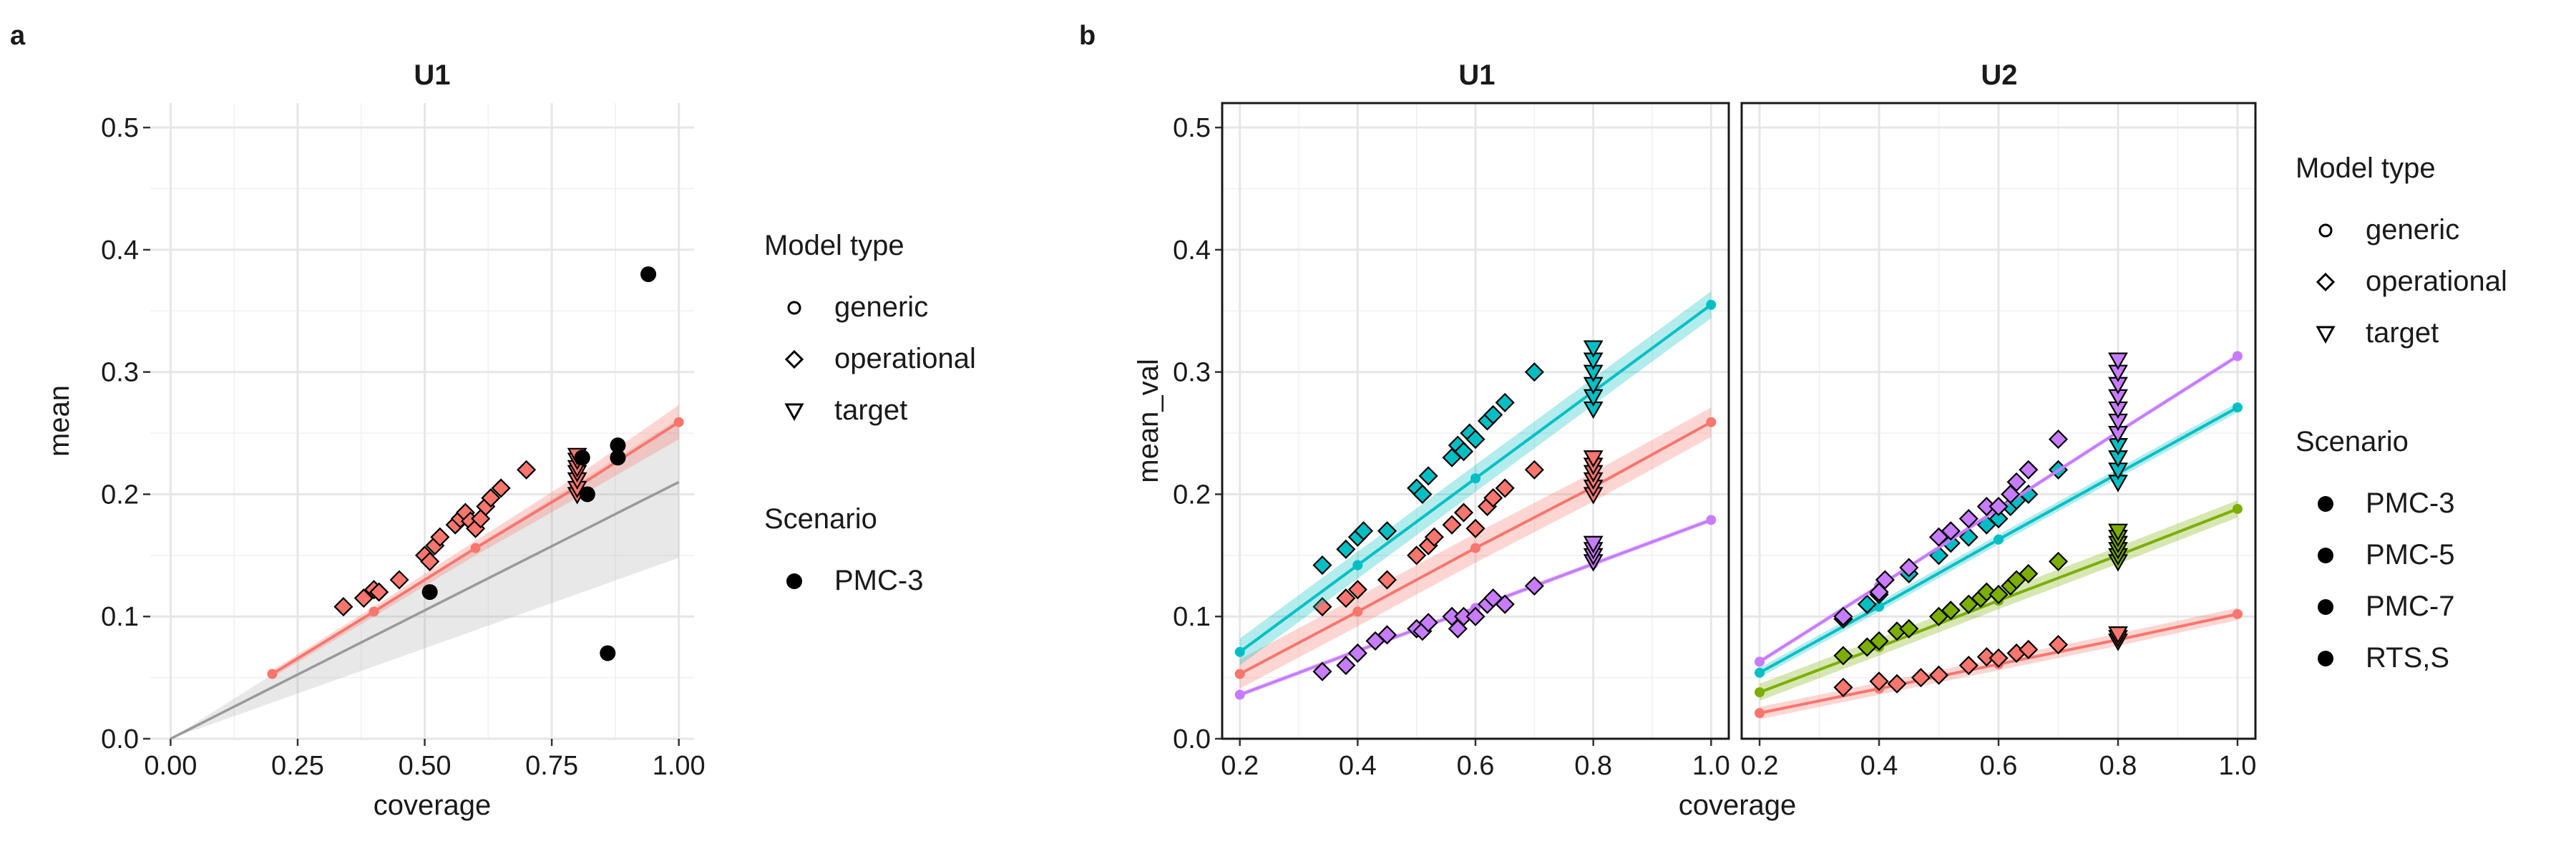 This screenshot has height=859, width=2576. Describe the element at coordinates (2410, 606) in the screenshot. I see `panel-b-legend-scenario-label: PMC-7` at that location.